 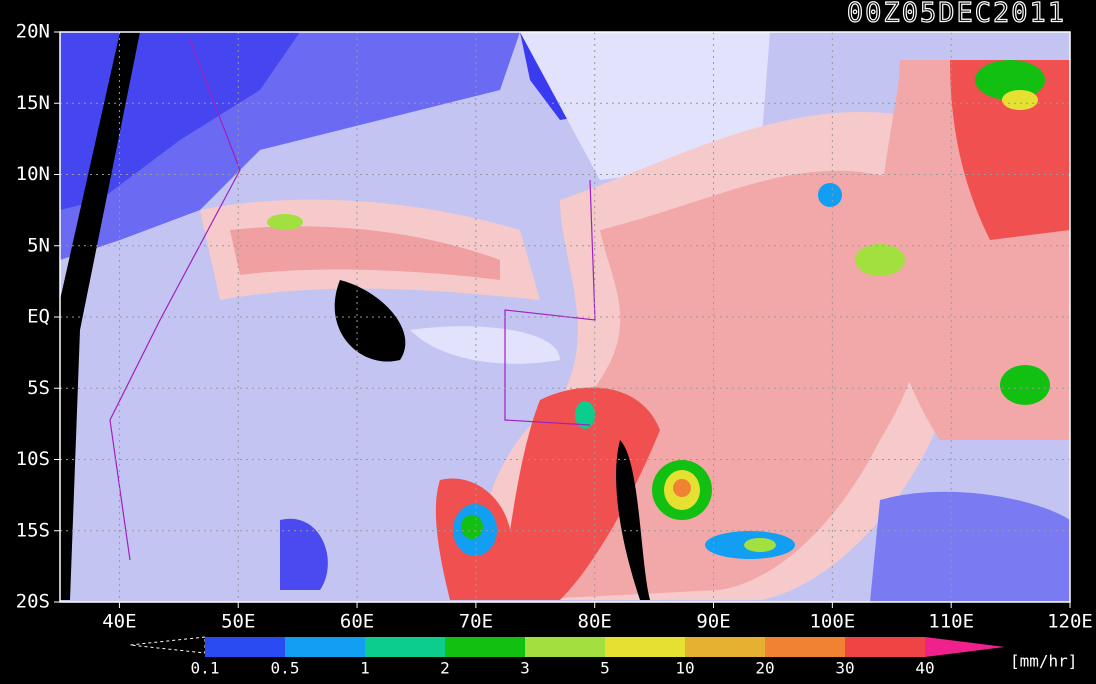 What do you see at coordinates (1070, 622) in the screenshot?
I see `lon-label: 120E` at bounding box center [1070, 622].